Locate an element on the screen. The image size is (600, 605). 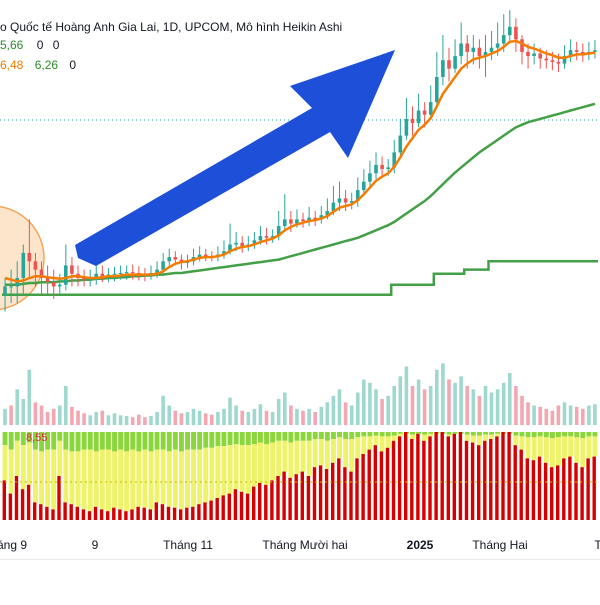
legend-ma-orange-val: 6,48 is located at coordinates (12, 65).